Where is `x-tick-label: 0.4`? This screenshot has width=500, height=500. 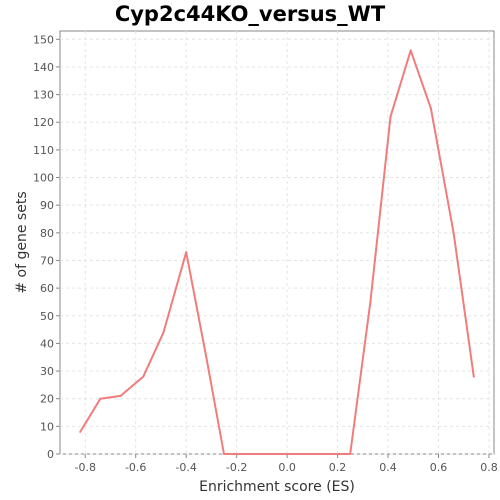 x-tick-label: 0.4 is located at coordinates (388, 467).